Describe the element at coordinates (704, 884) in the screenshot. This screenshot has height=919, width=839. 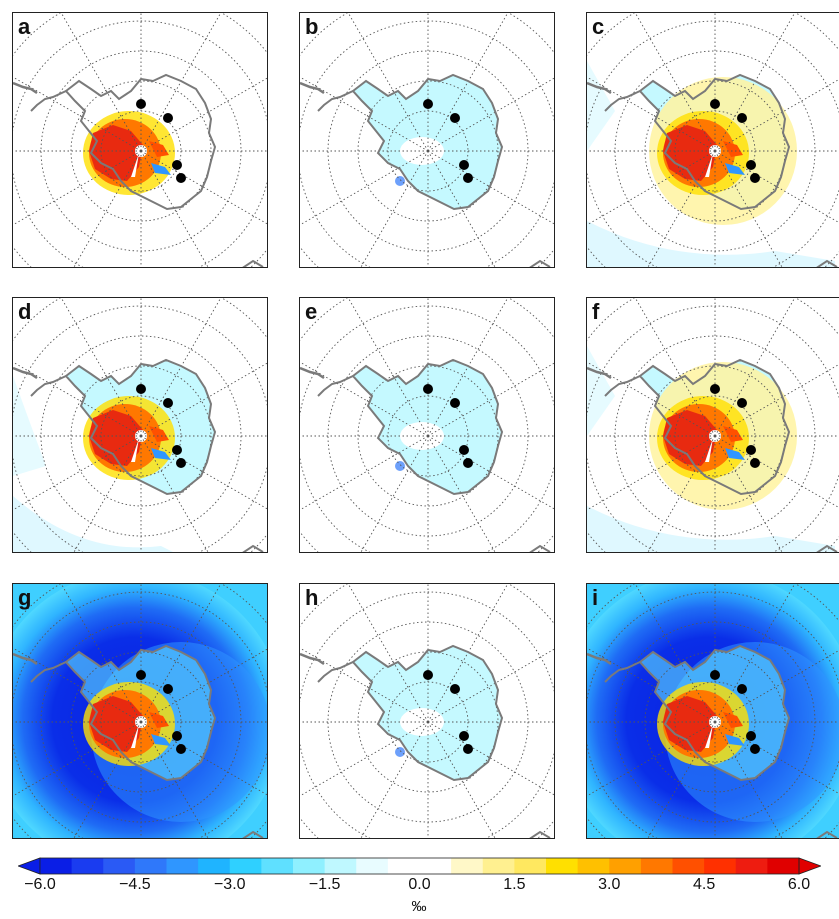
I see `colorbar-tick-label: 4.5` at that location.